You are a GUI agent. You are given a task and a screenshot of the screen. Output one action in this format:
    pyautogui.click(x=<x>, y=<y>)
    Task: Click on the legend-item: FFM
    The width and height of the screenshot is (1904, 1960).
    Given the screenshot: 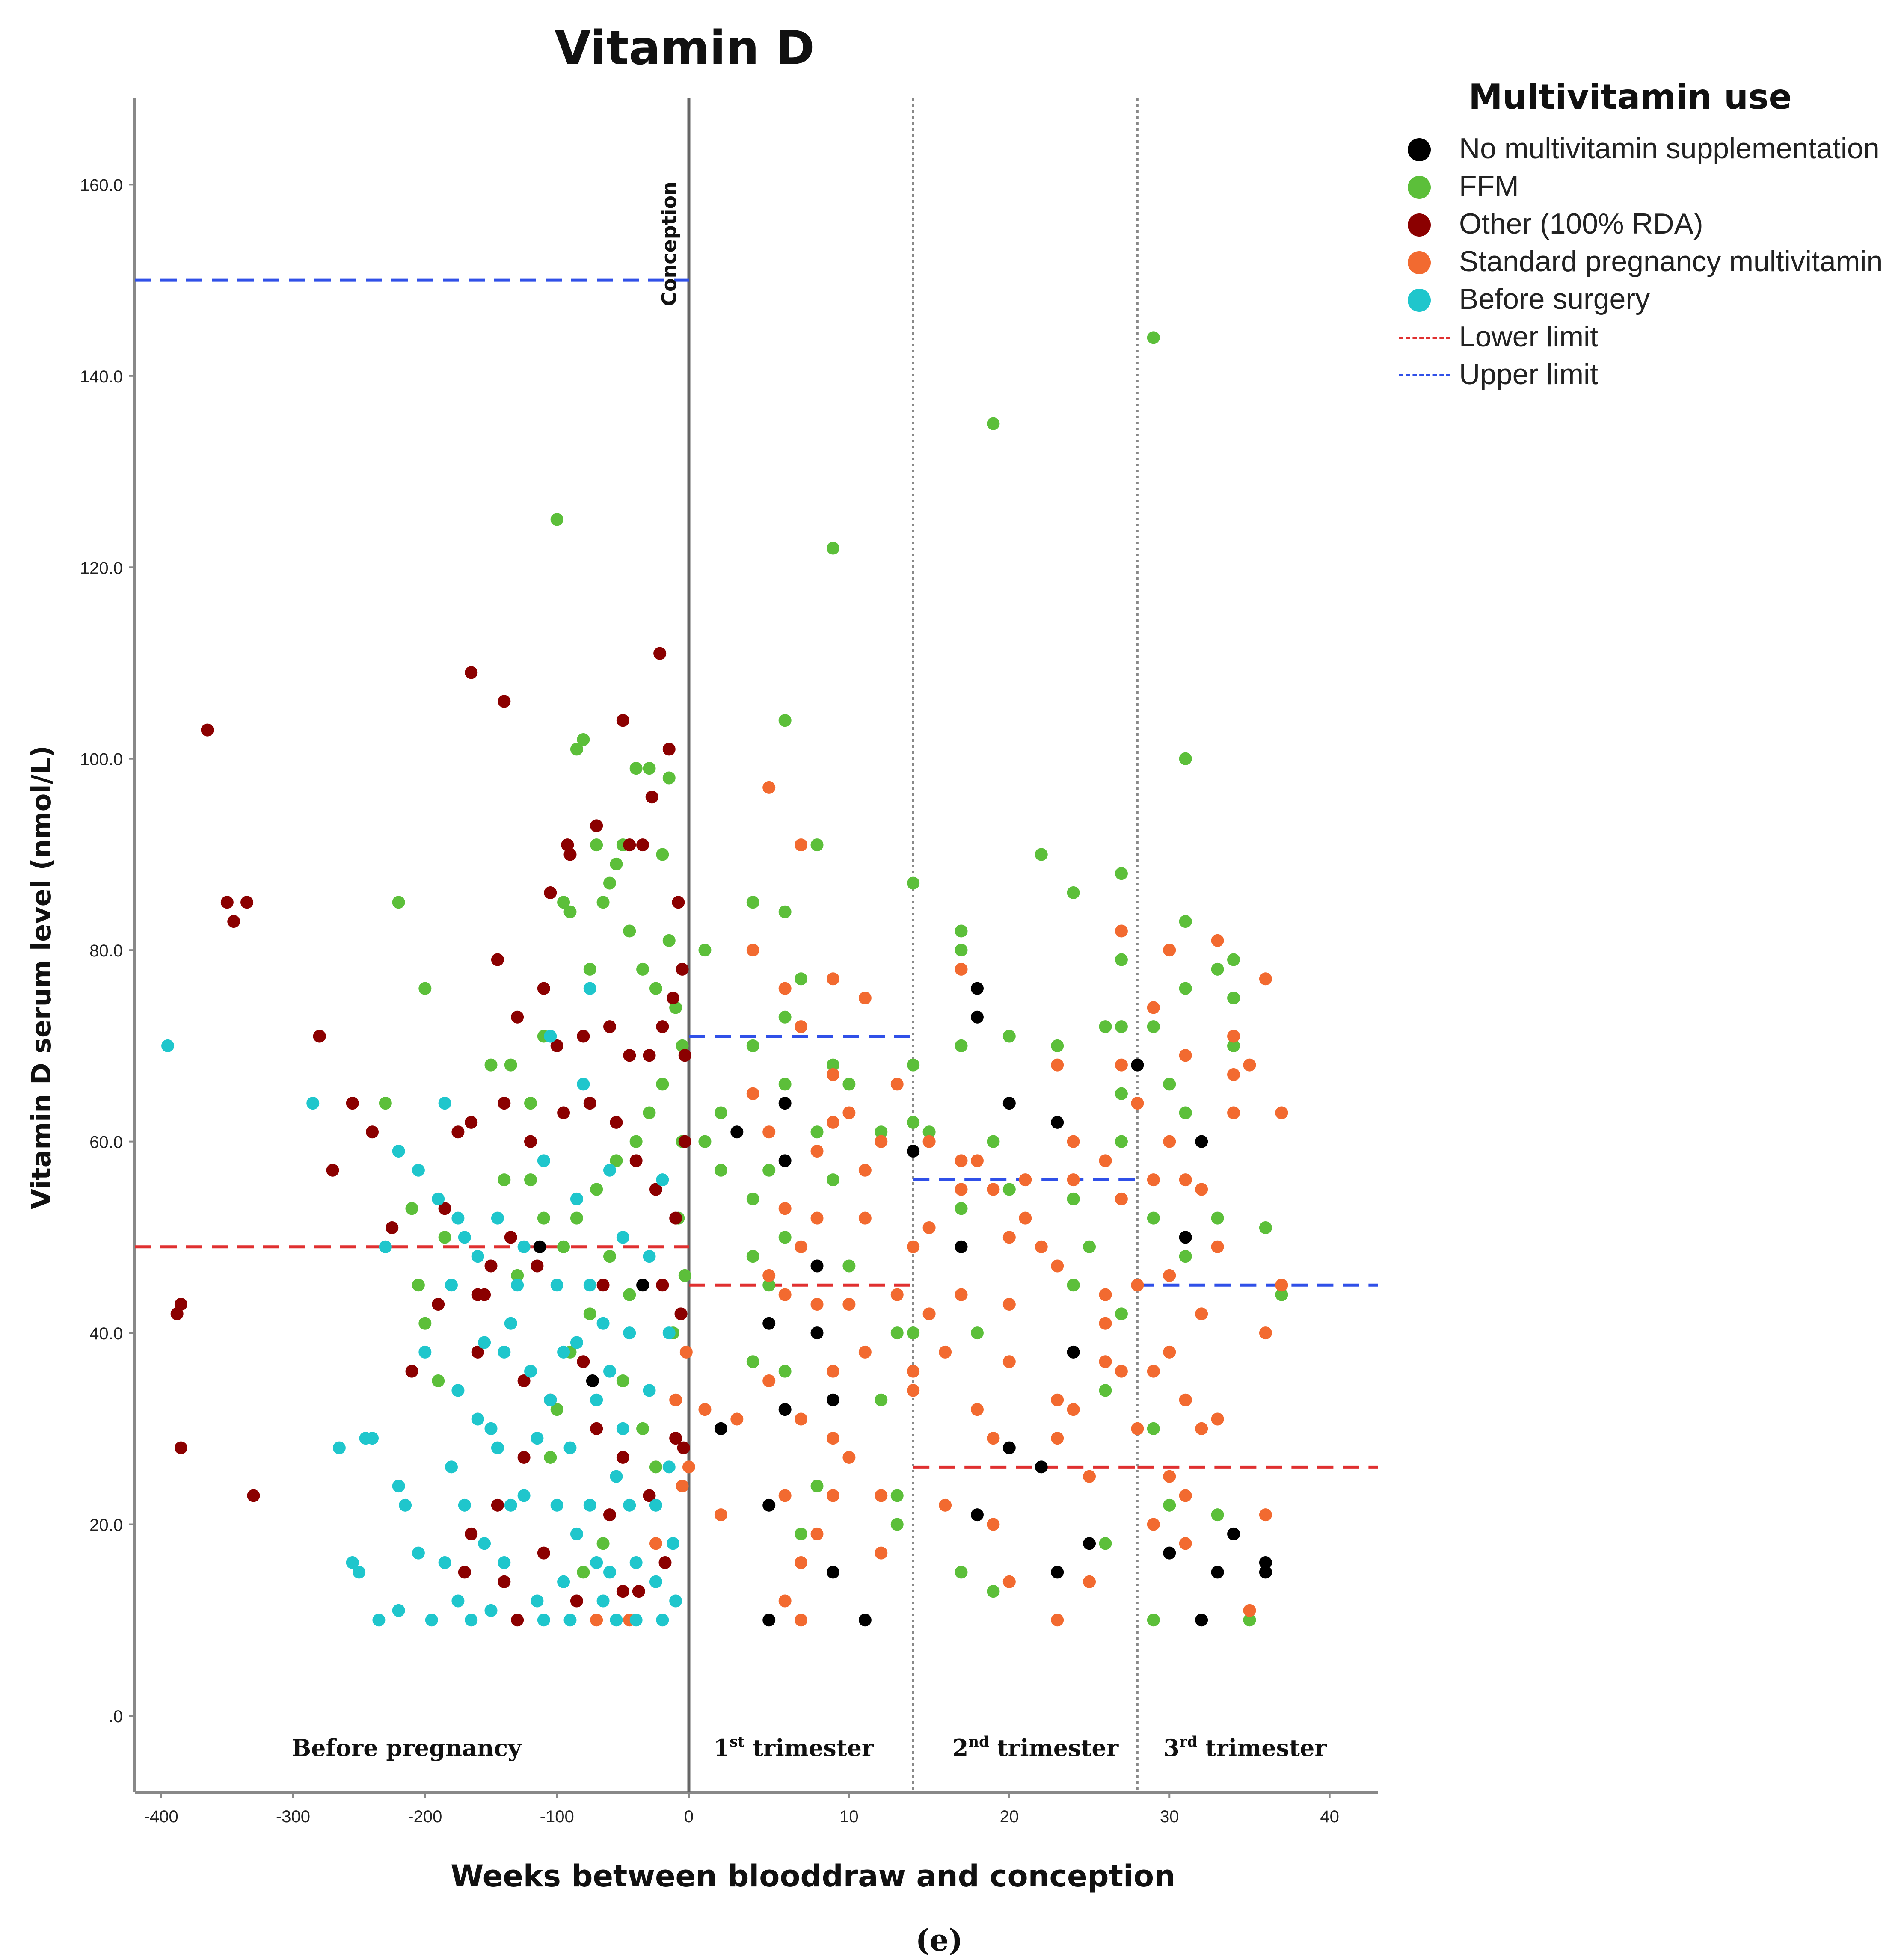 What is the action you would take?
    pyautogui.click(x=1647, y=186)
    